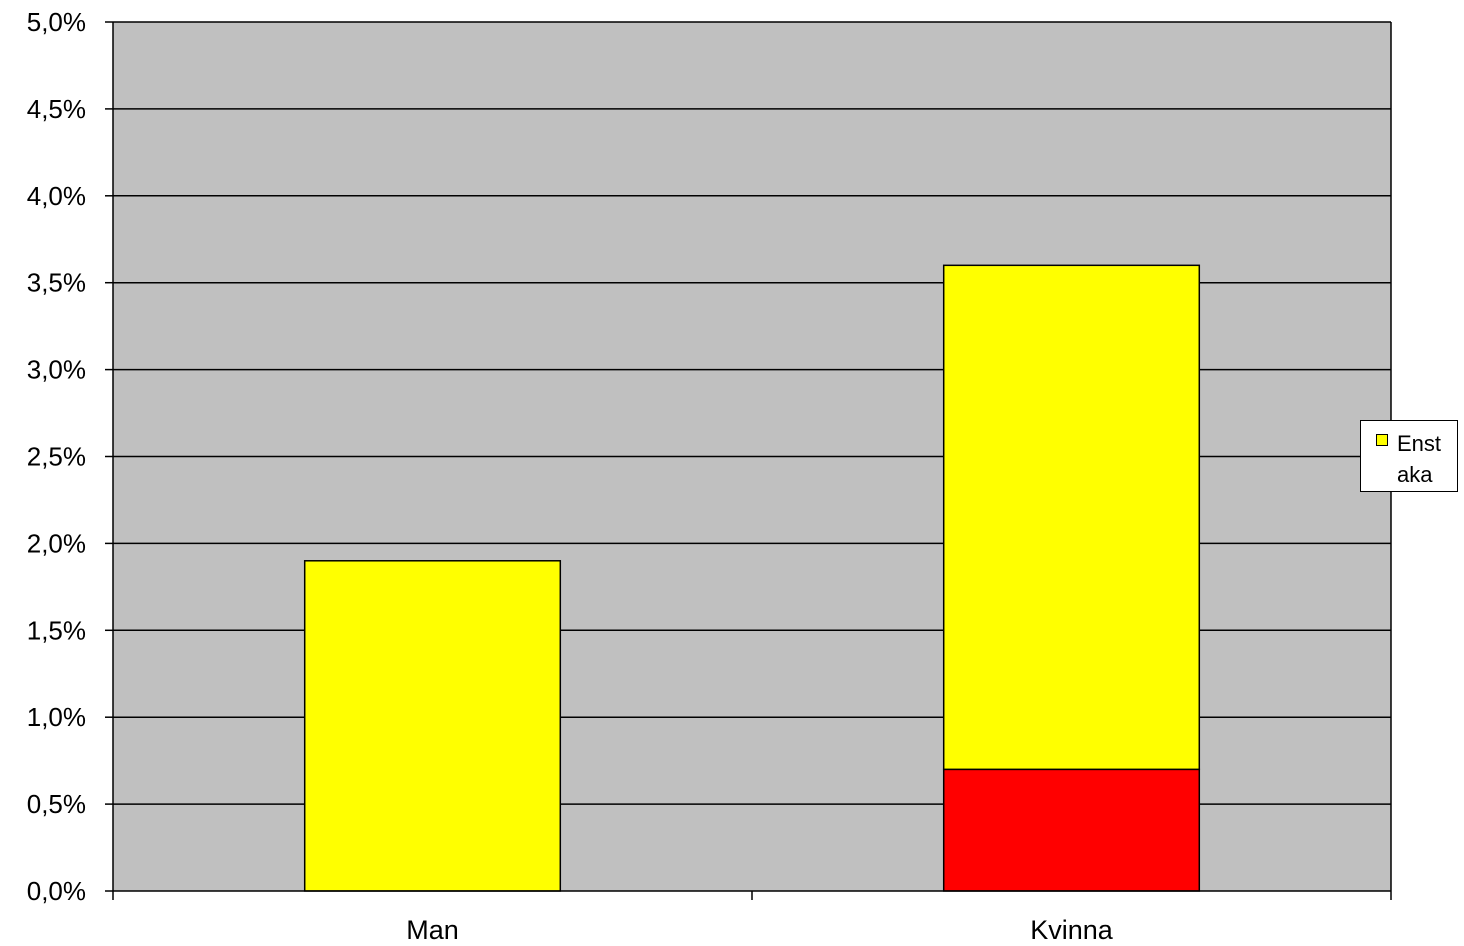  What do you see at coordinates (56, 543) in the screenshot?
I see `y-tick-label: 2,0%` at bounding box center [56, 543].